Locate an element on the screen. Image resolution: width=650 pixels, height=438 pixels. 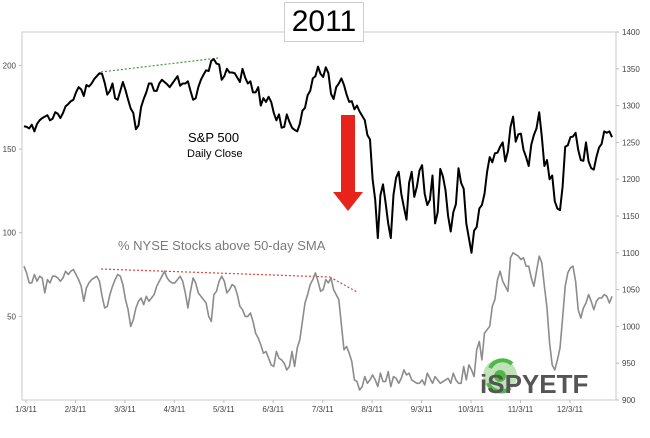
x-tick-label: 1/3/11 is located at coordinates (26, 409).